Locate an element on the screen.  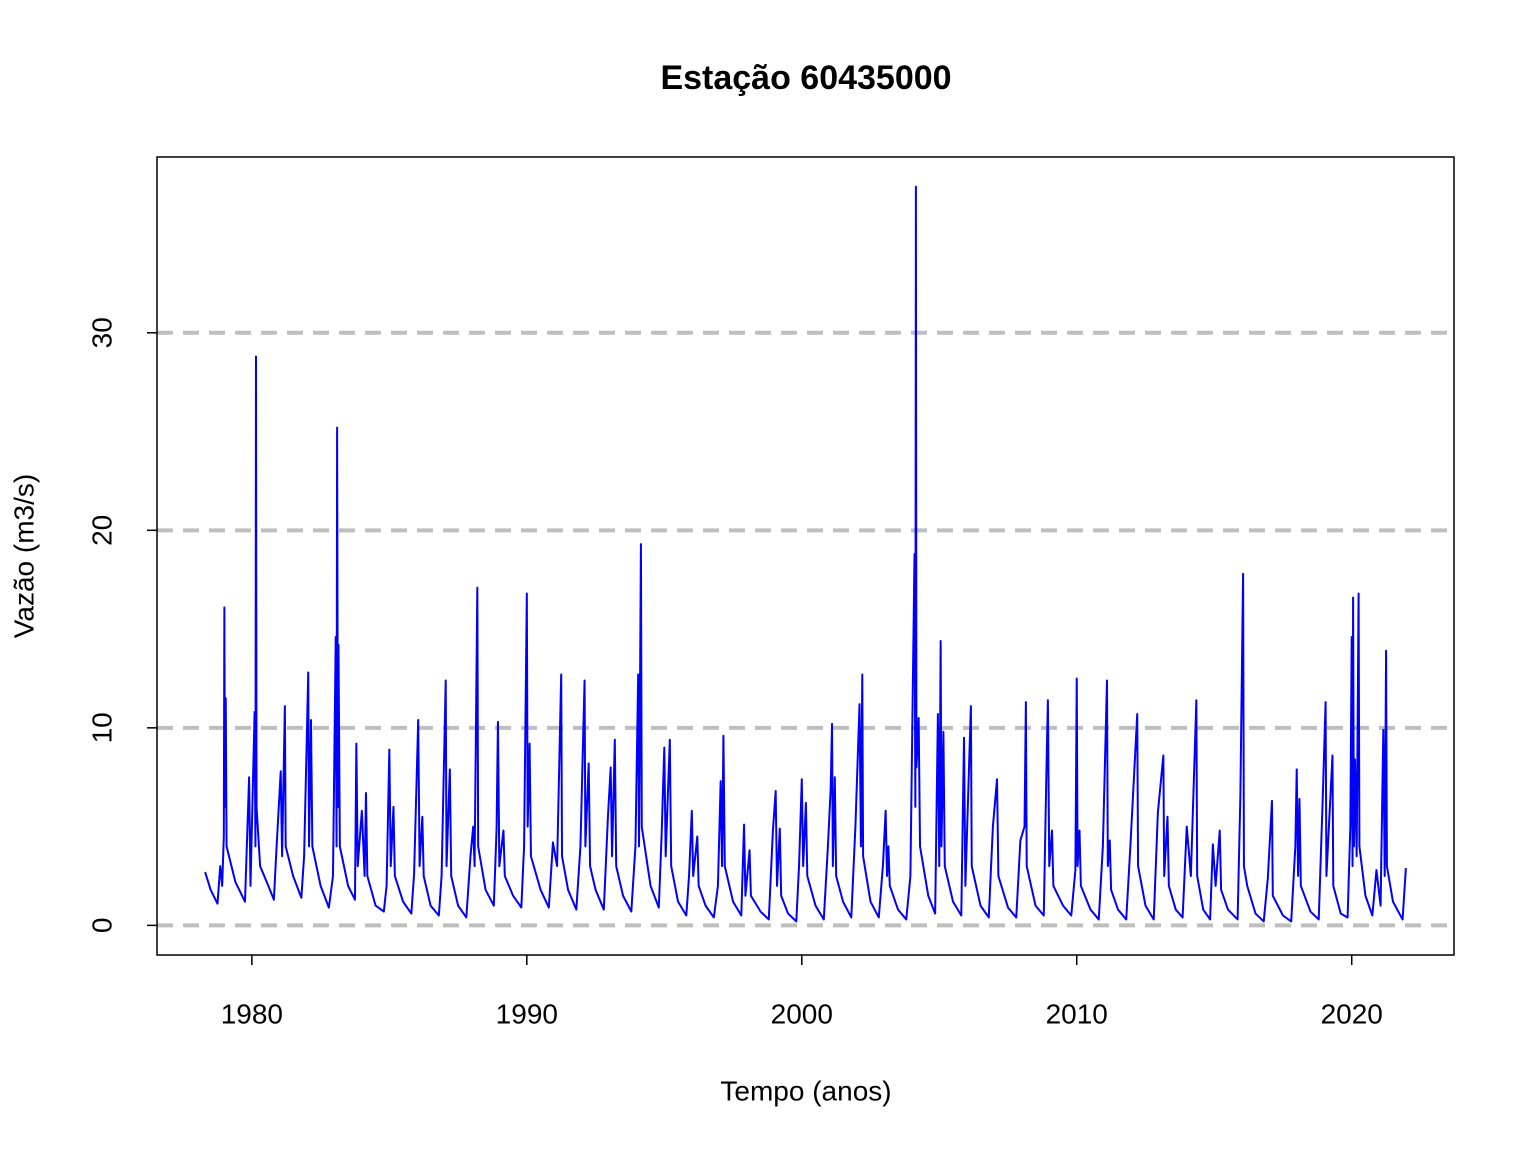
chart-title: Estação 60435000 is located at coordinates (805, 78).